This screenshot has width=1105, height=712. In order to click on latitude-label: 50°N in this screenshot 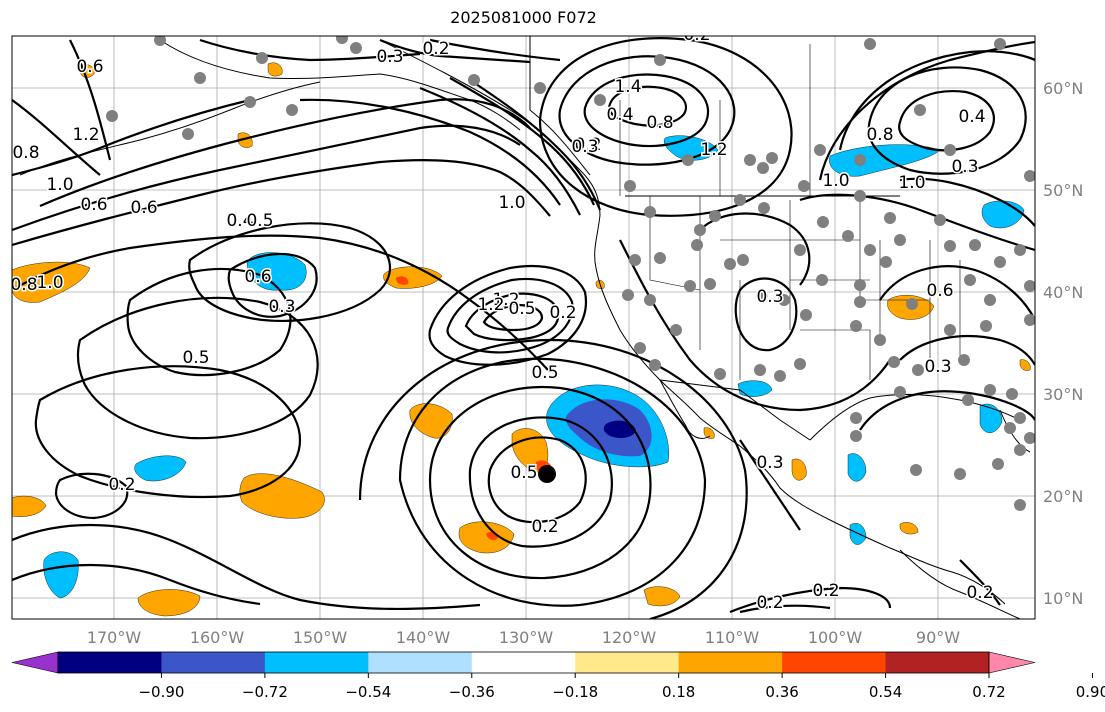, I will do `click(1063, 190)`.